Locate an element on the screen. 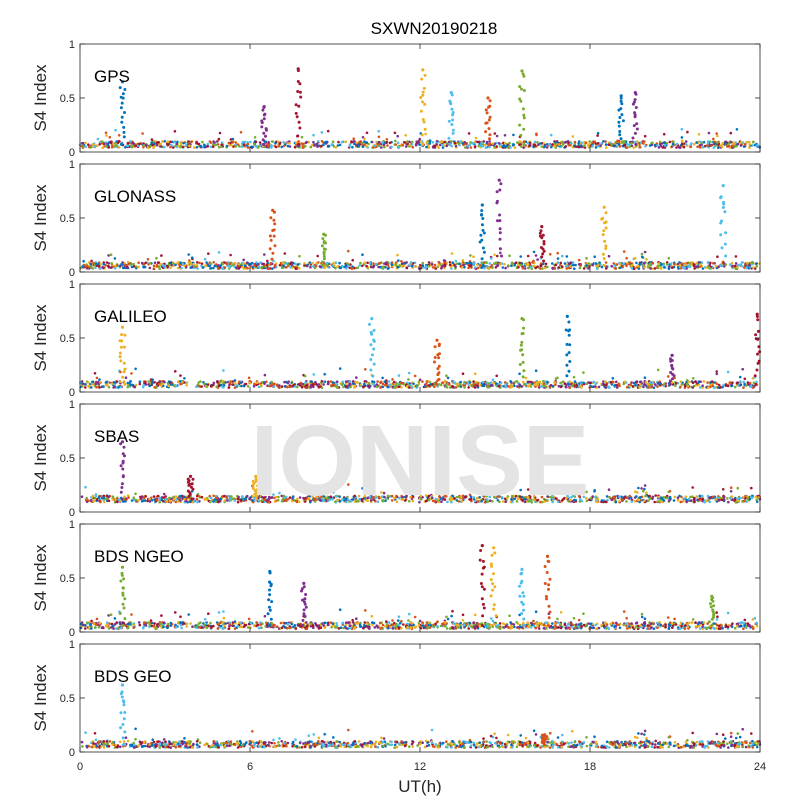 The height and width of the screenshot is (800, 800). spike-peak-point is located at coordinates (264, 107).